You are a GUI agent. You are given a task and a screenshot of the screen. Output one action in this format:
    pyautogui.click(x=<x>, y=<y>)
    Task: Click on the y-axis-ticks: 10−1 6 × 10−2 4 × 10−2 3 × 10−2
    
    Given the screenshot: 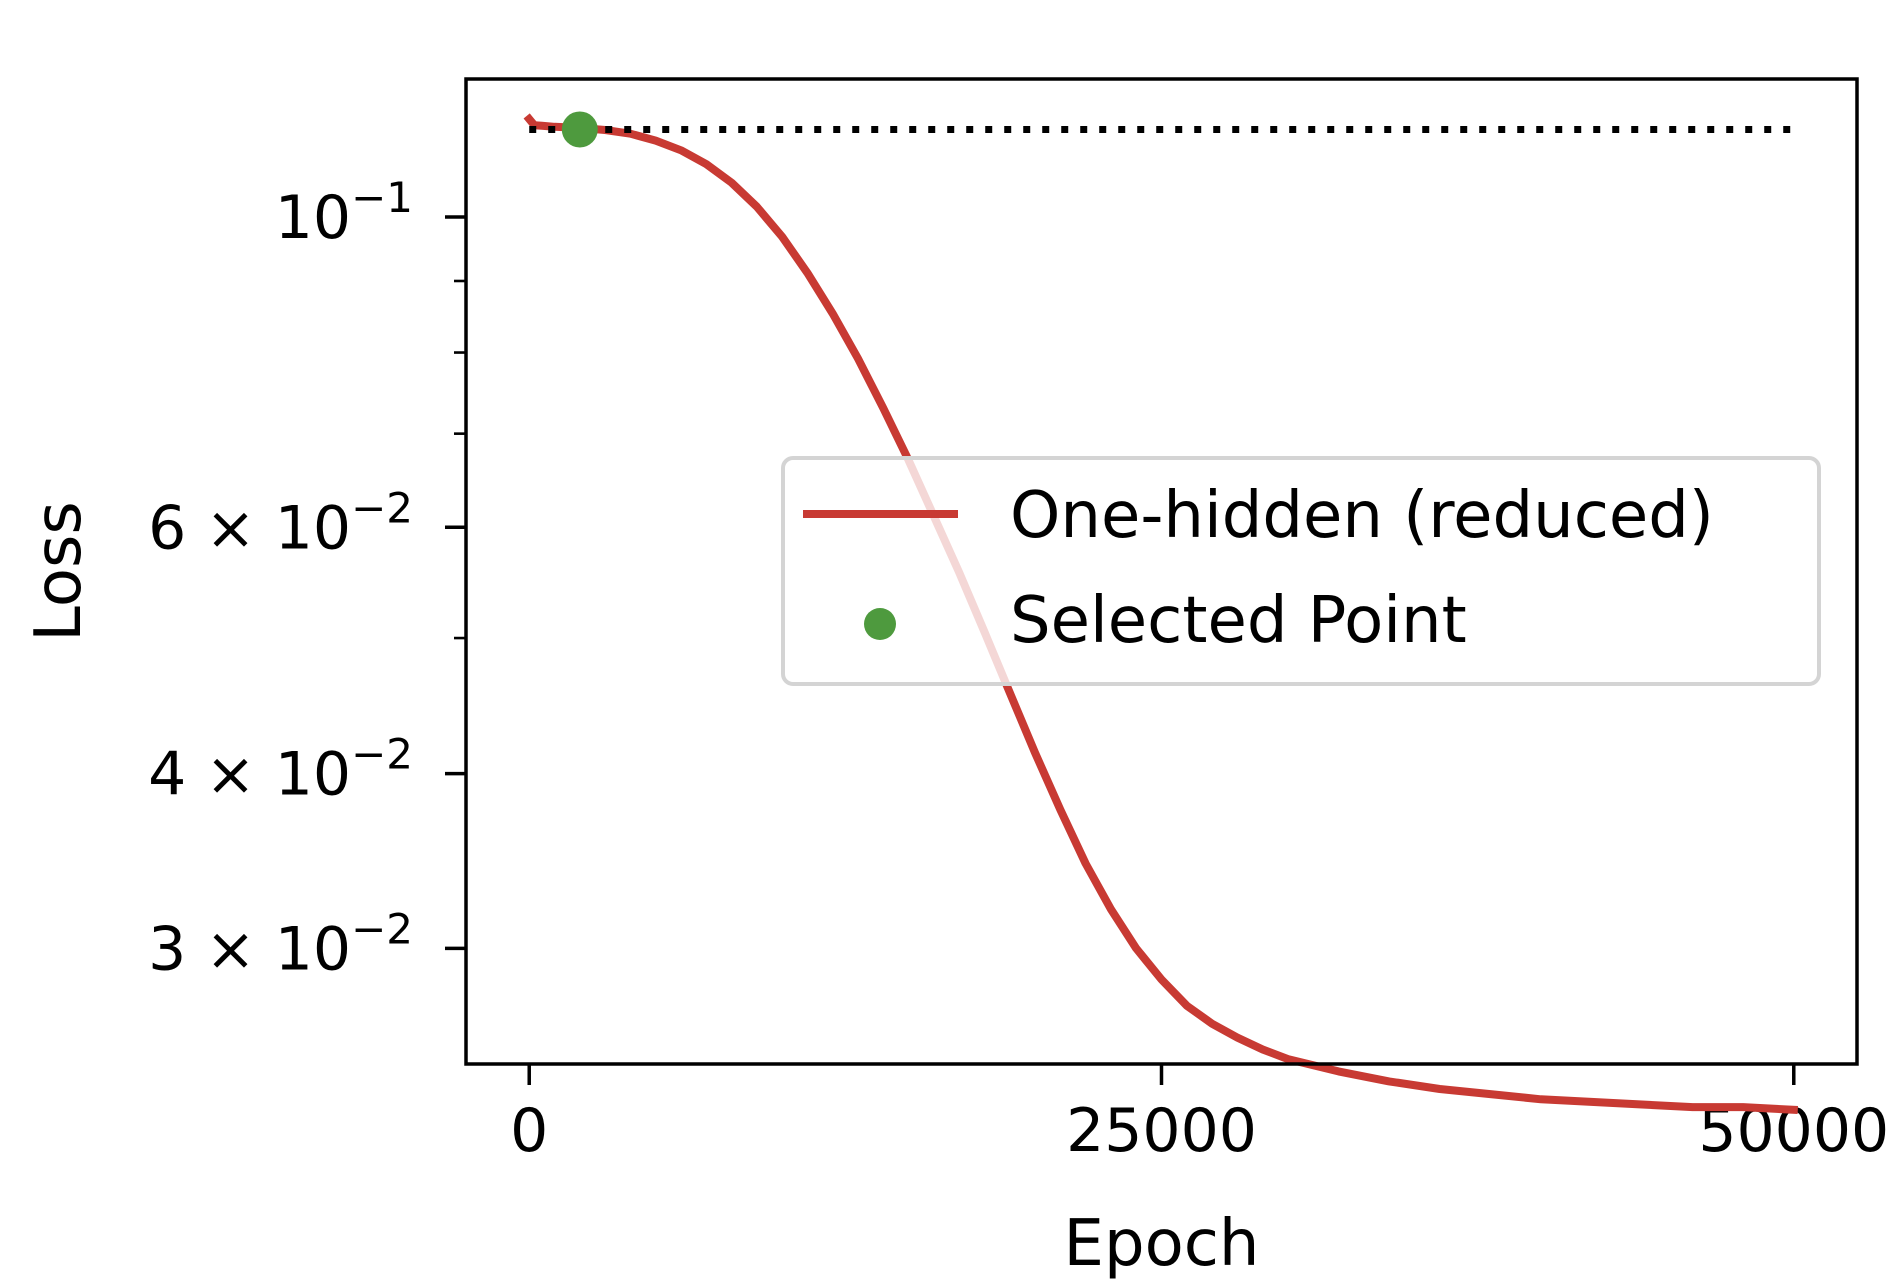 What is the action you would take?
    pyautogui.click(x=307, y=578)
    